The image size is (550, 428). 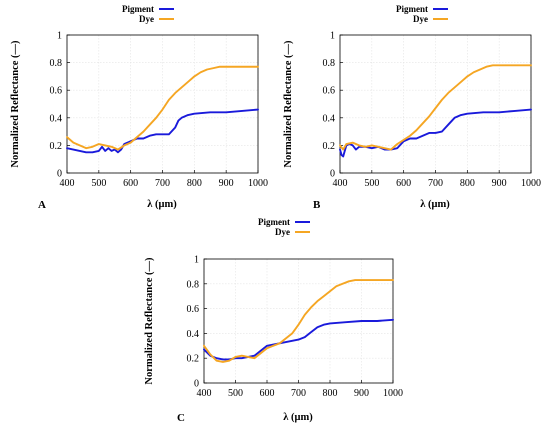 I want to click on panel-letter: B, so click(x=317, y=205).